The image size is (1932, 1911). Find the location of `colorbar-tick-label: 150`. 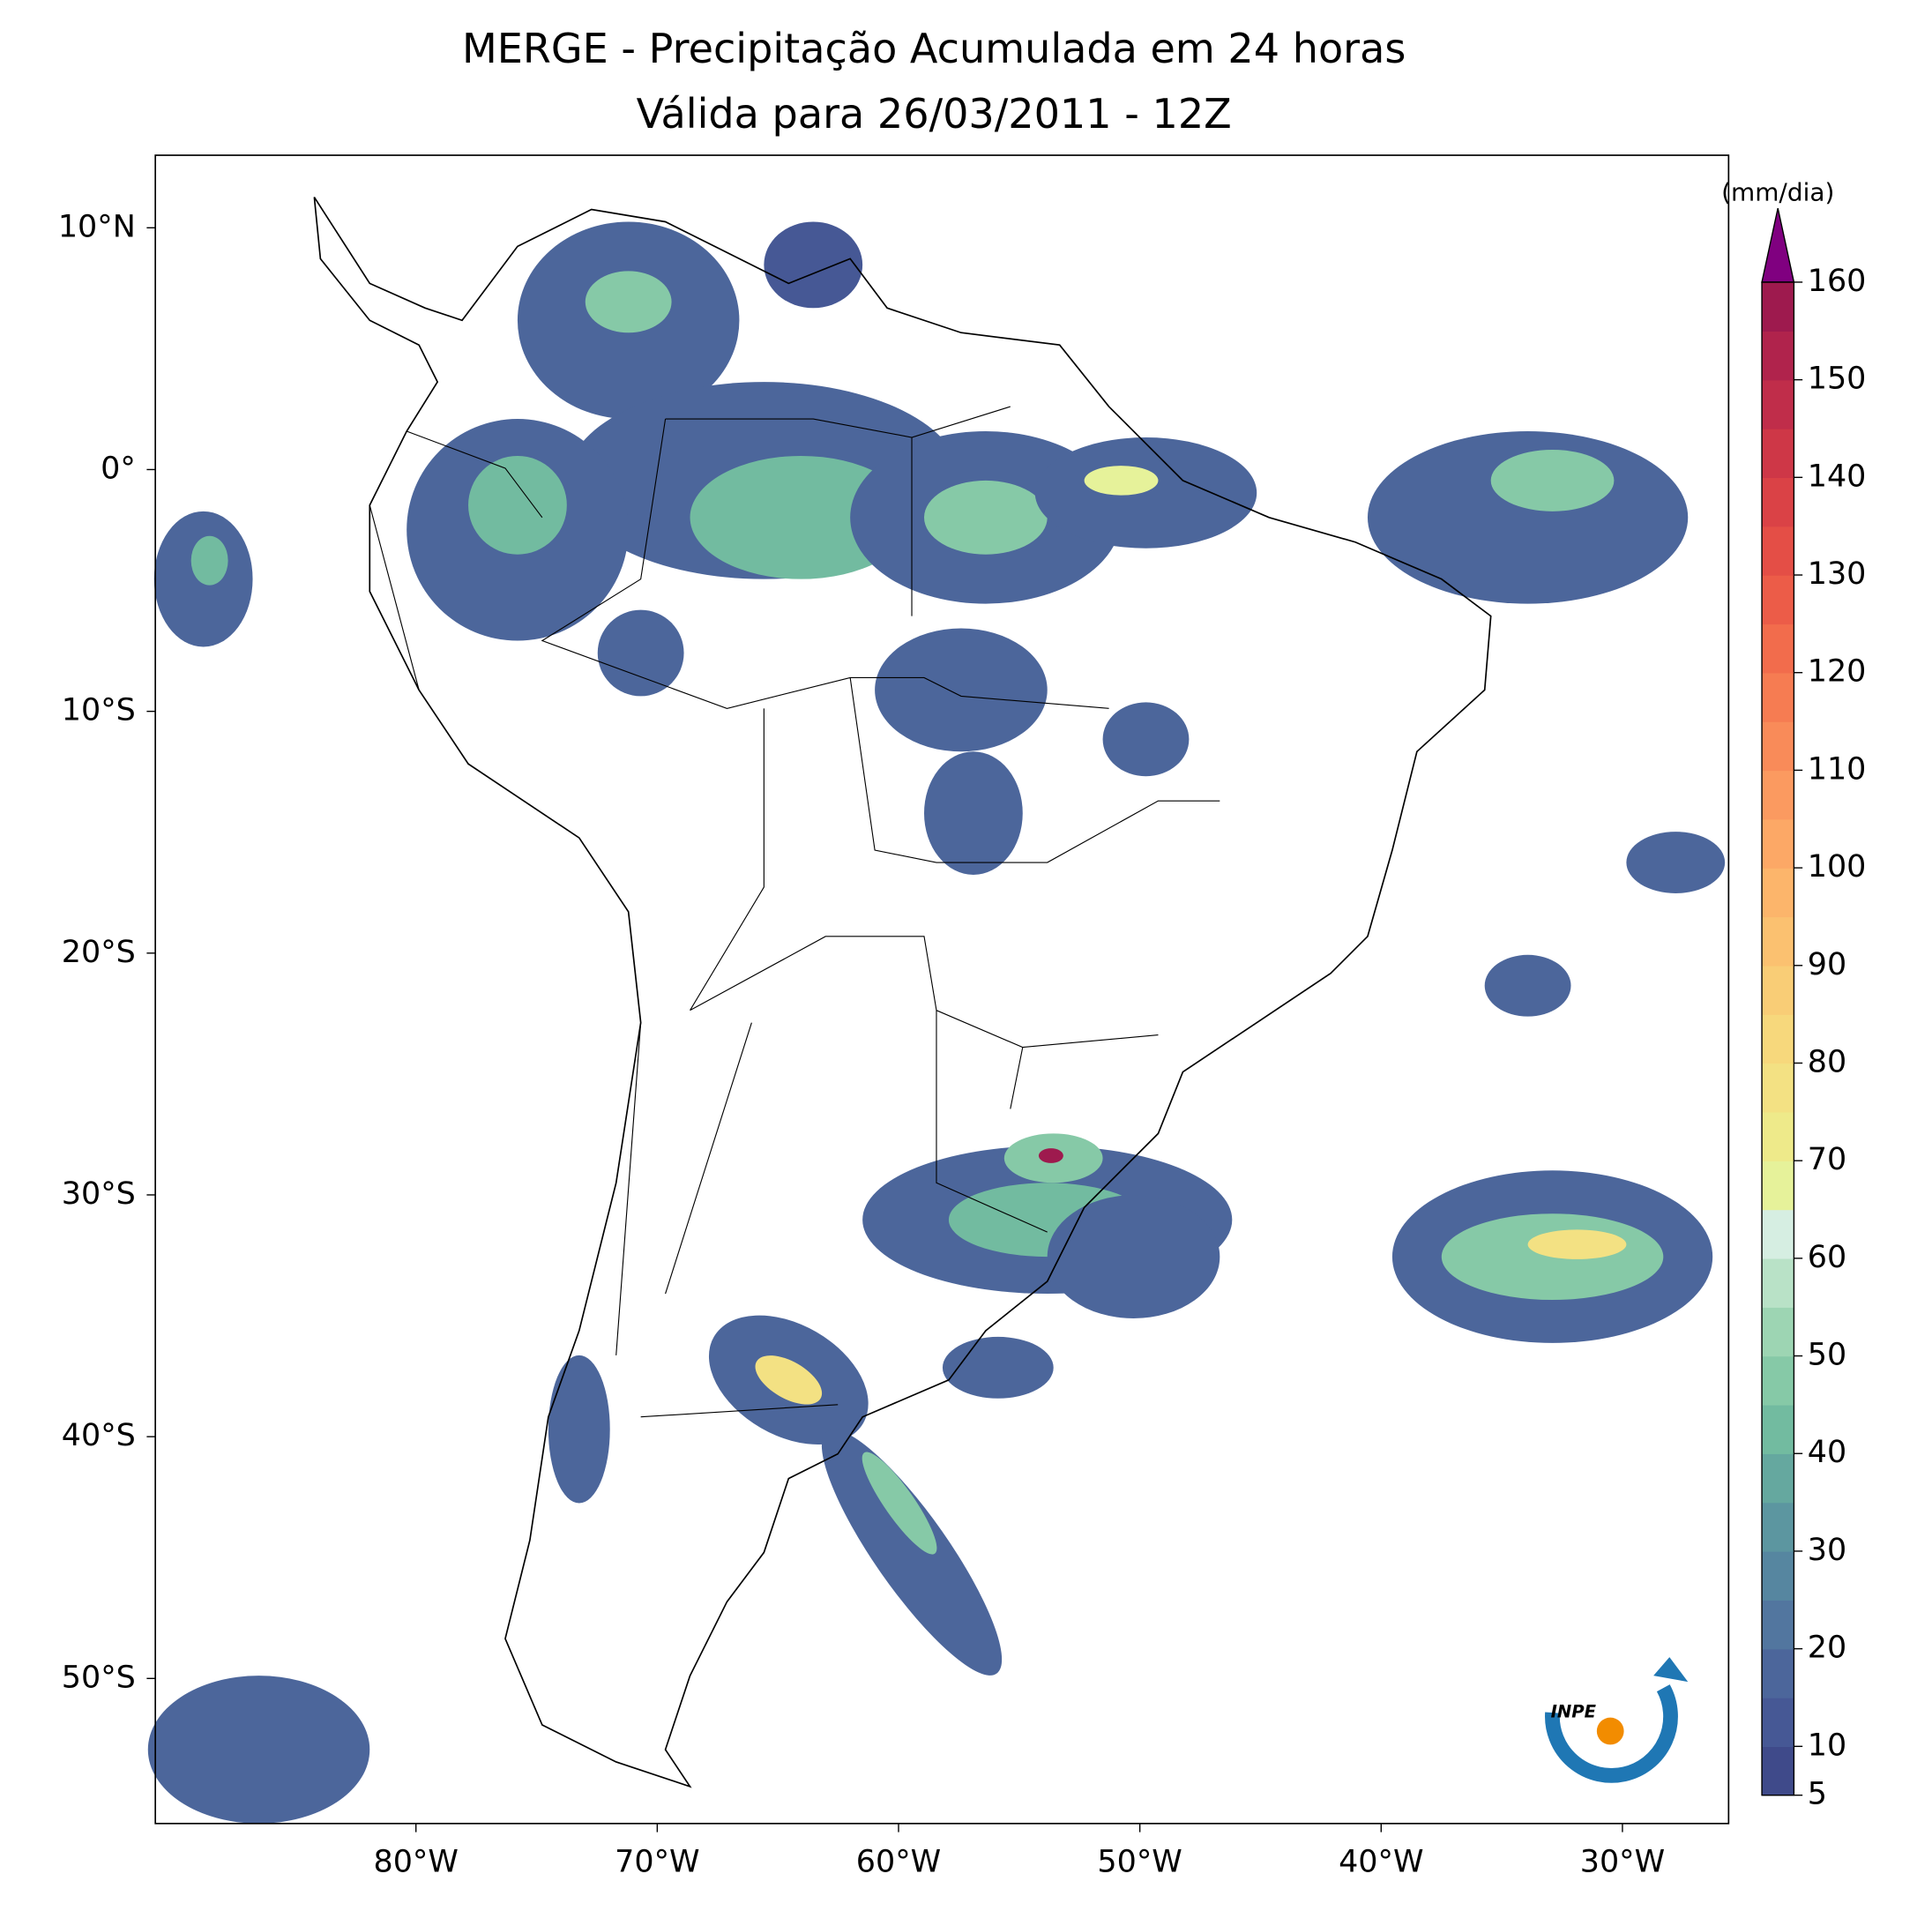

colorbar-tick-label: 150 is located at coordinates (1837, 379).